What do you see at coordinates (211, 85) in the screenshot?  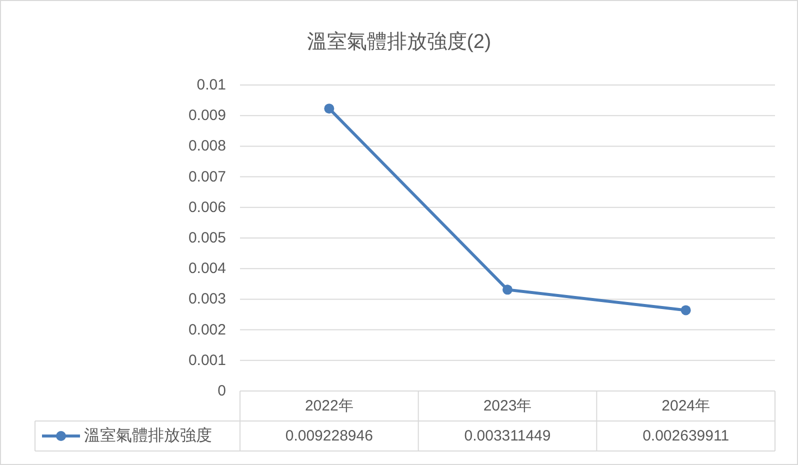 I see `ytick: 0.01` at bounding box center [211, 85].